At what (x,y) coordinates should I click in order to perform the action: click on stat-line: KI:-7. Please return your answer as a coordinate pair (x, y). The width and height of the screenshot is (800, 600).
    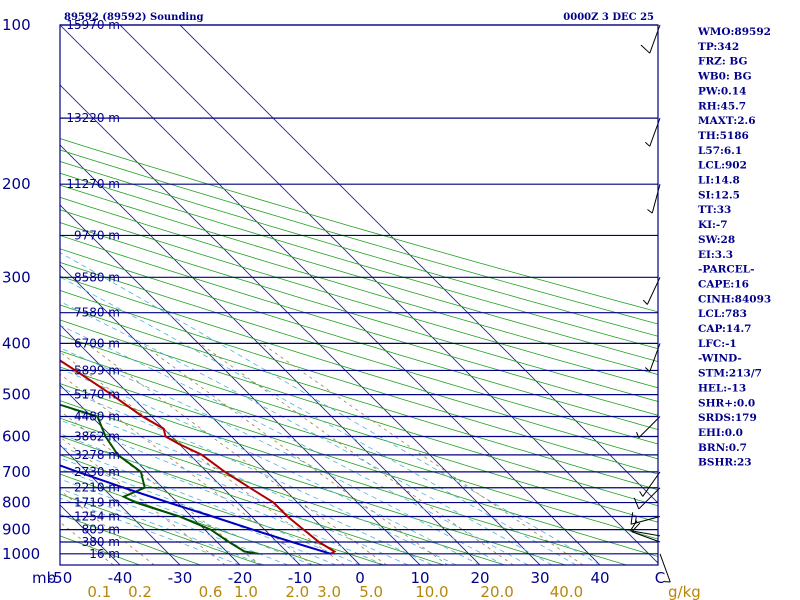
    Looking at the image, I should click on (713, 225).